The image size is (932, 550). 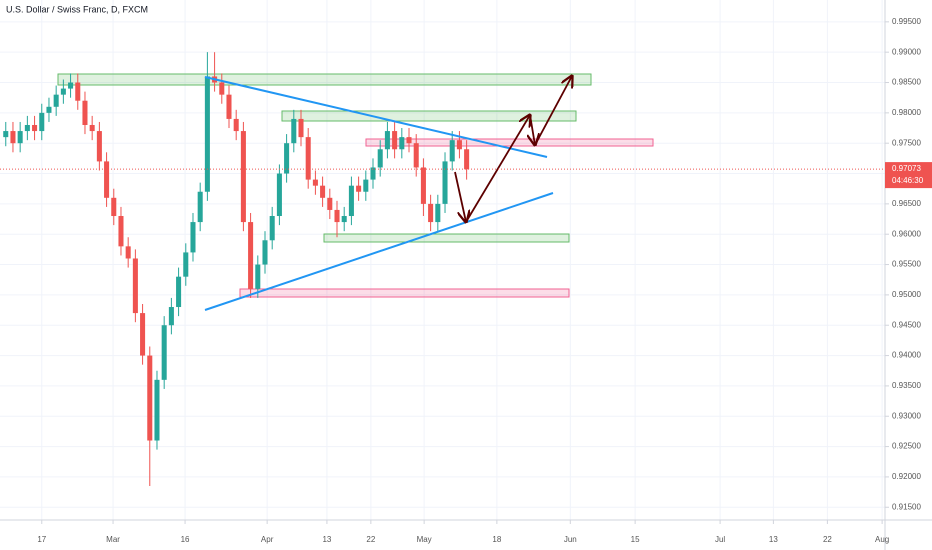 I want to click on y-tick-label: 0.92500, so click(x=906, y=446).